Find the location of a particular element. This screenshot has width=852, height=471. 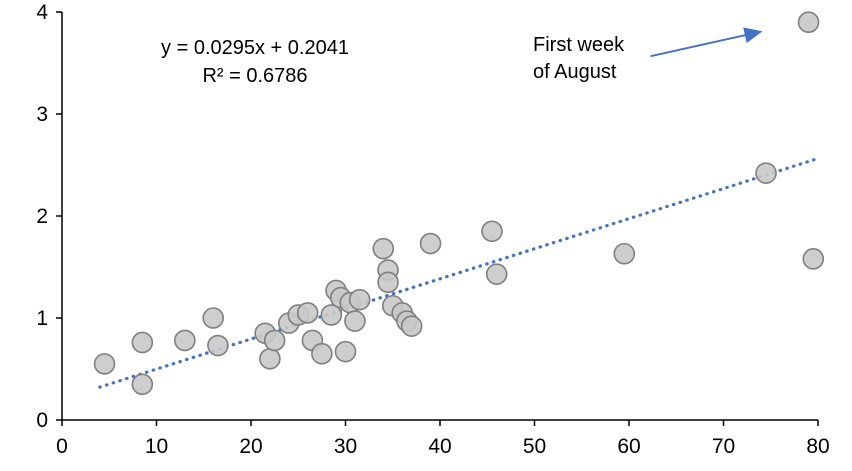

x-tick-label: 80 is located at coordinates (817, 446).